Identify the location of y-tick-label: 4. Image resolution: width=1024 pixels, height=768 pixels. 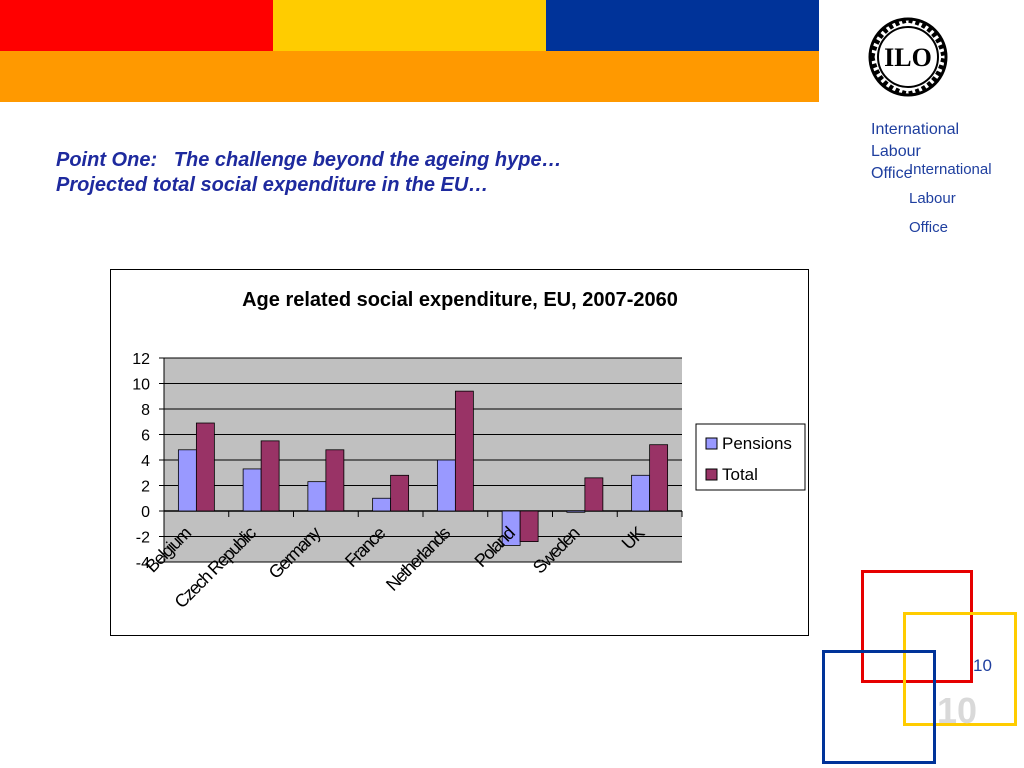
(145, 461).